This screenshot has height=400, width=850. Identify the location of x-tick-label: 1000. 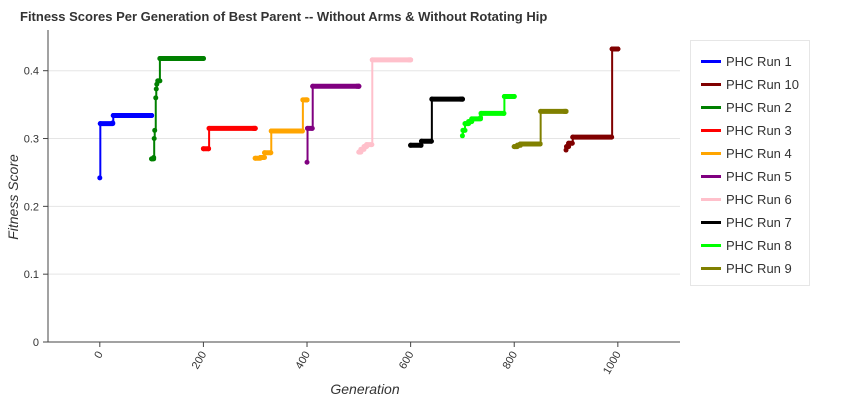
(612, 362).